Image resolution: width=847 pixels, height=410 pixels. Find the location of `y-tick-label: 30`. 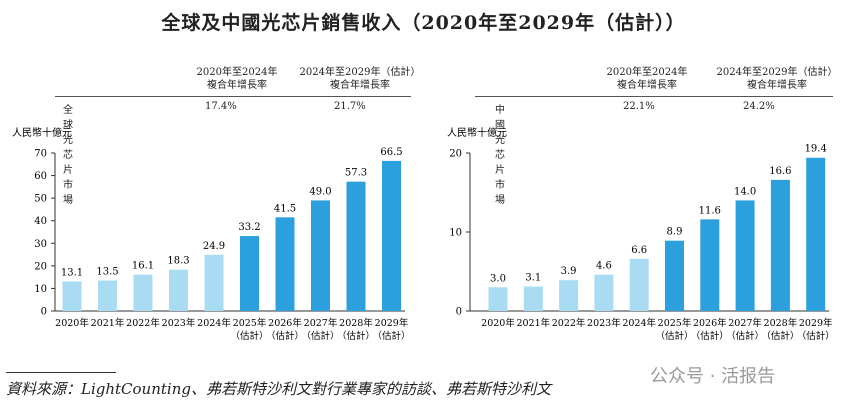

y-tick-label: 30 is located at coordinates (40, 244).